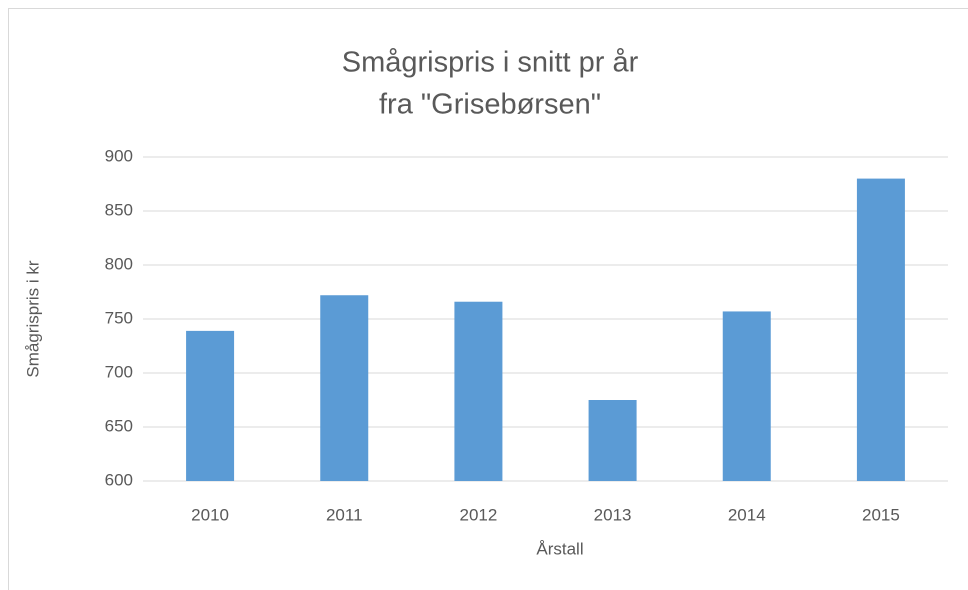 The height and width of the screenshot is (590, 968). Describe the element at coordinates (747, 514) in the screenshot. I see `x-tick-label: 2014` at that location.